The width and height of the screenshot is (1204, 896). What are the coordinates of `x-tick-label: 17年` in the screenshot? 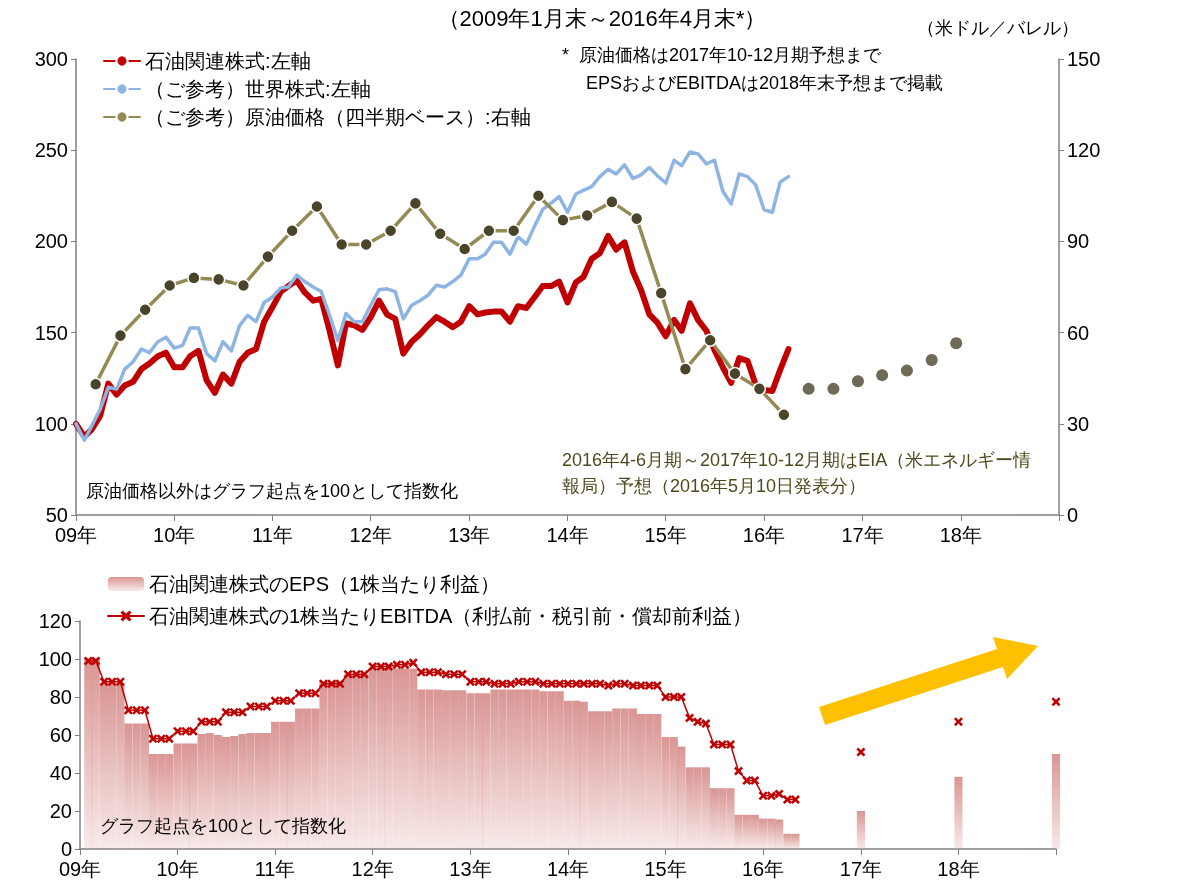 It's located at (862, 535).